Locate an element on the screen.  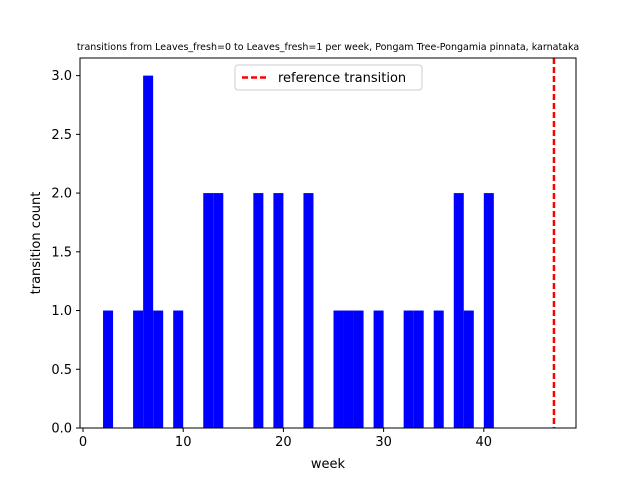
y-tick-label: 2.0 is located at coordinates (61, 194).